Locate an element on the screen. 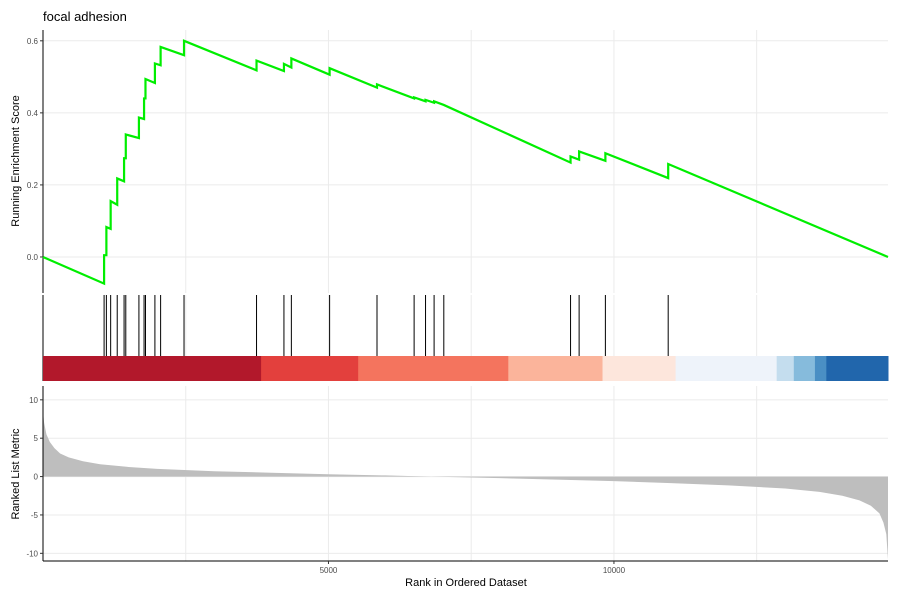 This screenshot has width=900, height=600. y-tick-label: 5 is located at coordinates (36, 438).